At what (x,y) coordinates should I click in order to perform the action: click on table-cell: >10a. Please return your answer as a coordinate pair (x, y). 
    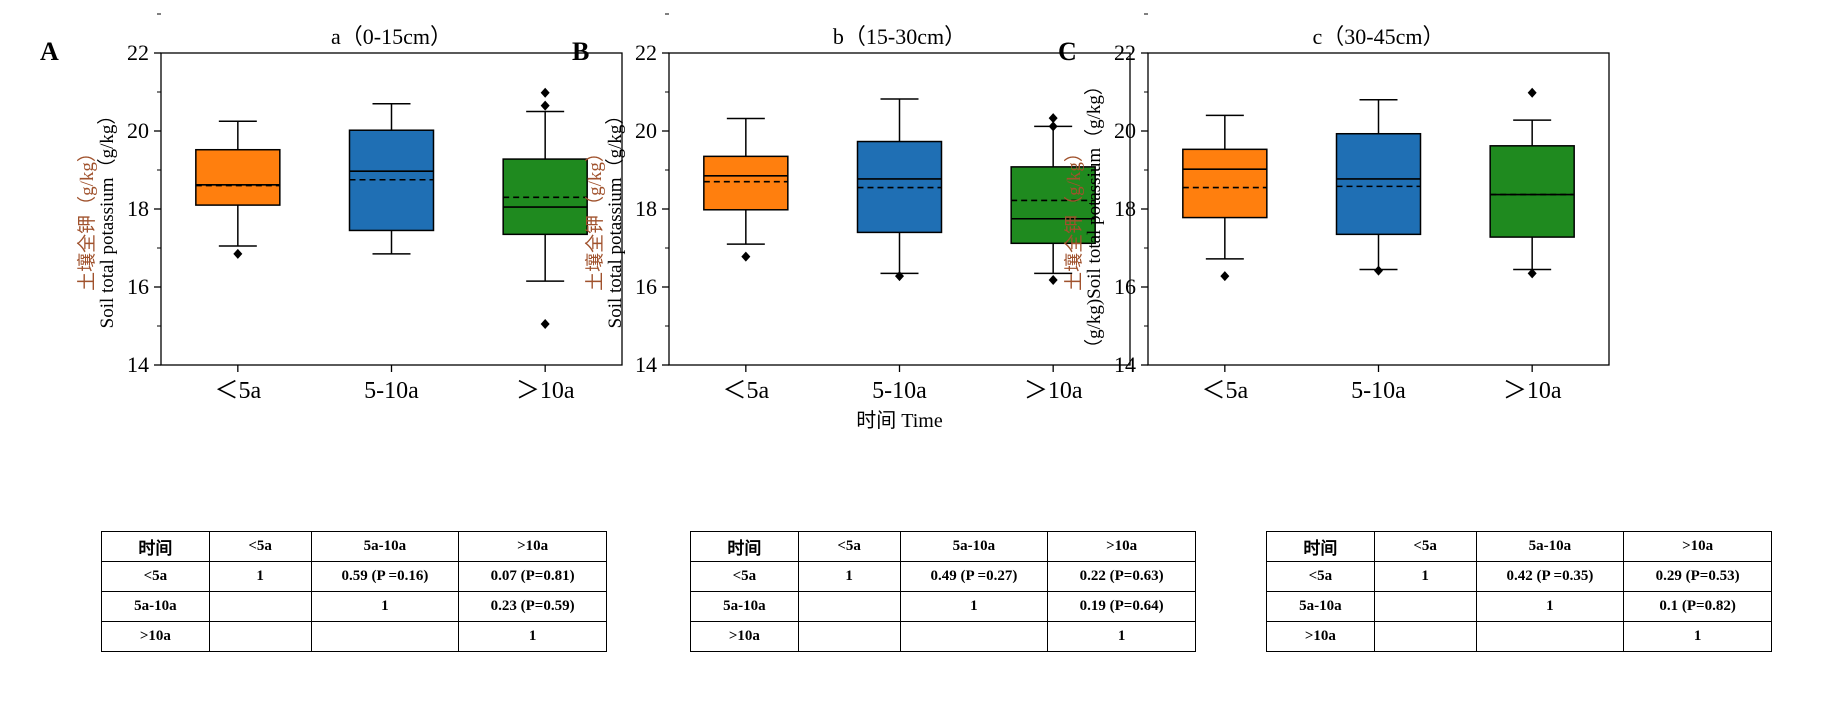
    Looking at the image, I should click on (155, 636).